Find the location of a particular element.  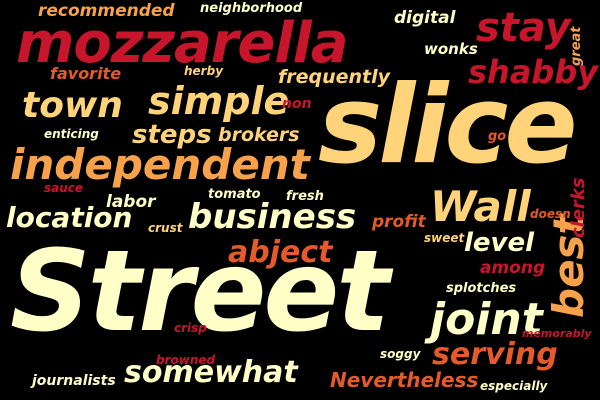

word-slice: slice is located at coordinates (448, 125).